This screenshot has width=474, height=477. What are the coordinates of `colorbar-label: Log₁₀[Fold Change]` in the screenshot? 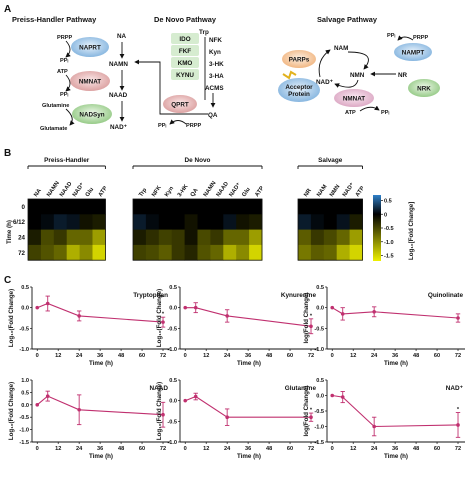 It's located at (411, 231).